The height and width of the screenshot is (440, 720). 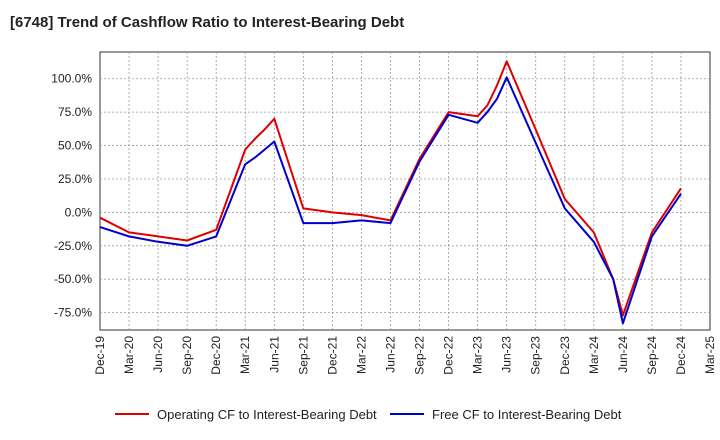 What do you see at coordinates (361, 355) in the screenshot?
I see `x-tick-label: Mar-22` at bounding box center [361, 355].